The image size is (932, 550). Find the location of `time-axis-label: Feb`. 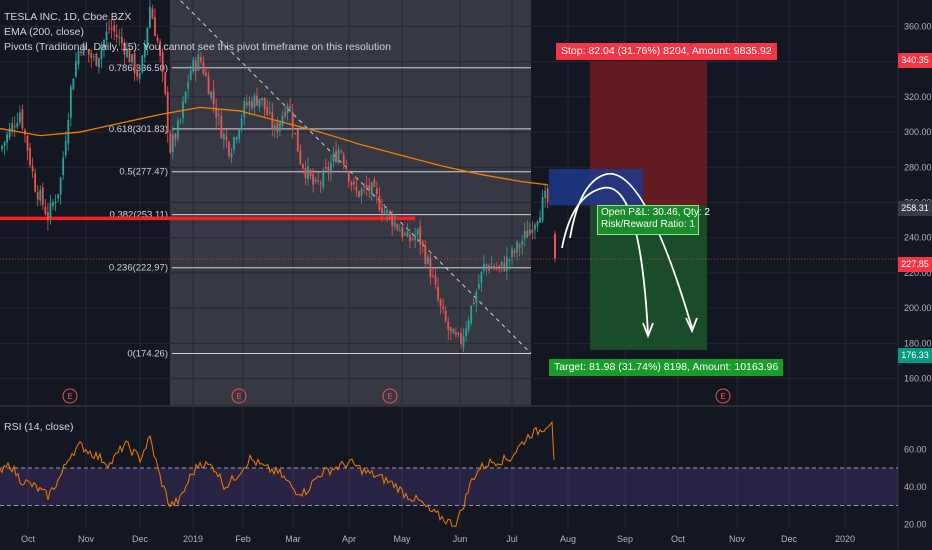

time-axis-label: Feb is located at coordinates (243, 539).